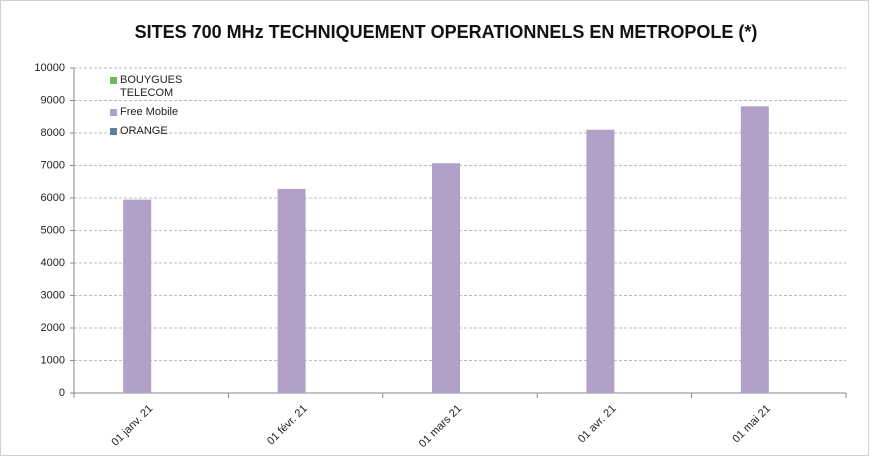 This screenshot has height=456, width=875. Describe the element at coordinates (144, 131) in the screenshot. I see `legend-label: ORANGE` at that location.